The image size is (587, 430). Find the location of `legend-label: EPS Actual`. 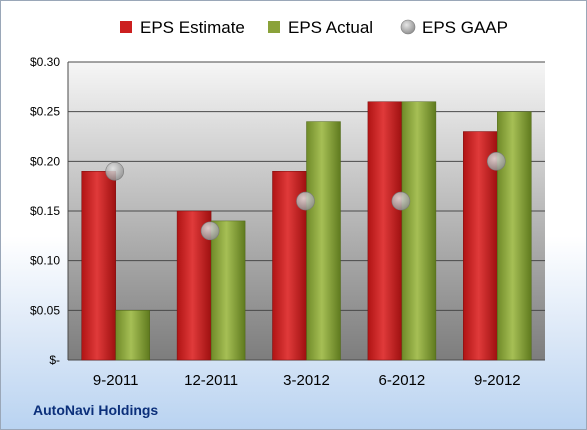

legend-label: EPS Actual is located at coordinates (330, 27).